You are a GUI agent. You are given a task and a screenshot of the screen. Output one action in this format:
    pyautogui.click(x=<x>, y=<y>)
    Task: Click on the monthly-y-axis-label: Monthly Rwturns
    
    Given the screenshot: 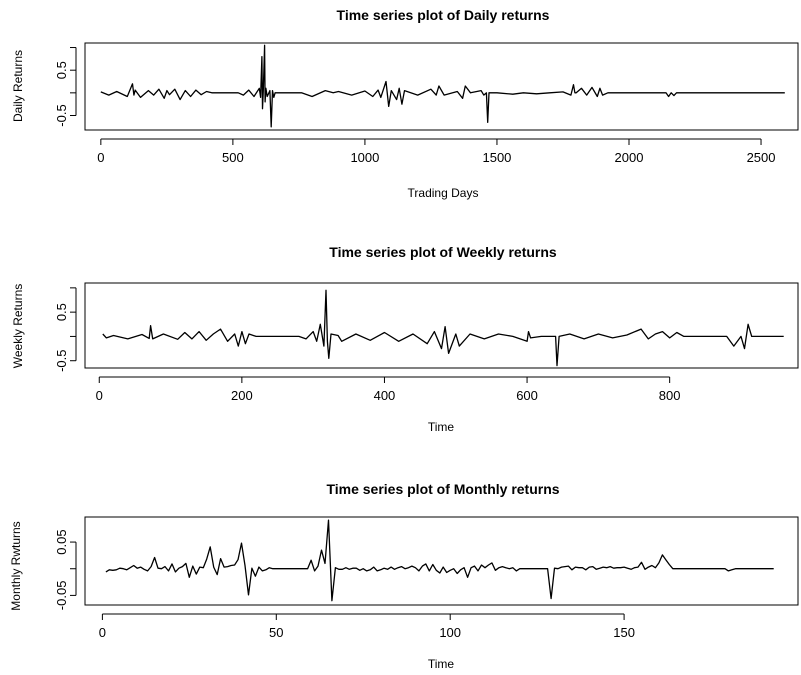 What is the action you would take?
    pyautogui.click(x=16, y=565)
    